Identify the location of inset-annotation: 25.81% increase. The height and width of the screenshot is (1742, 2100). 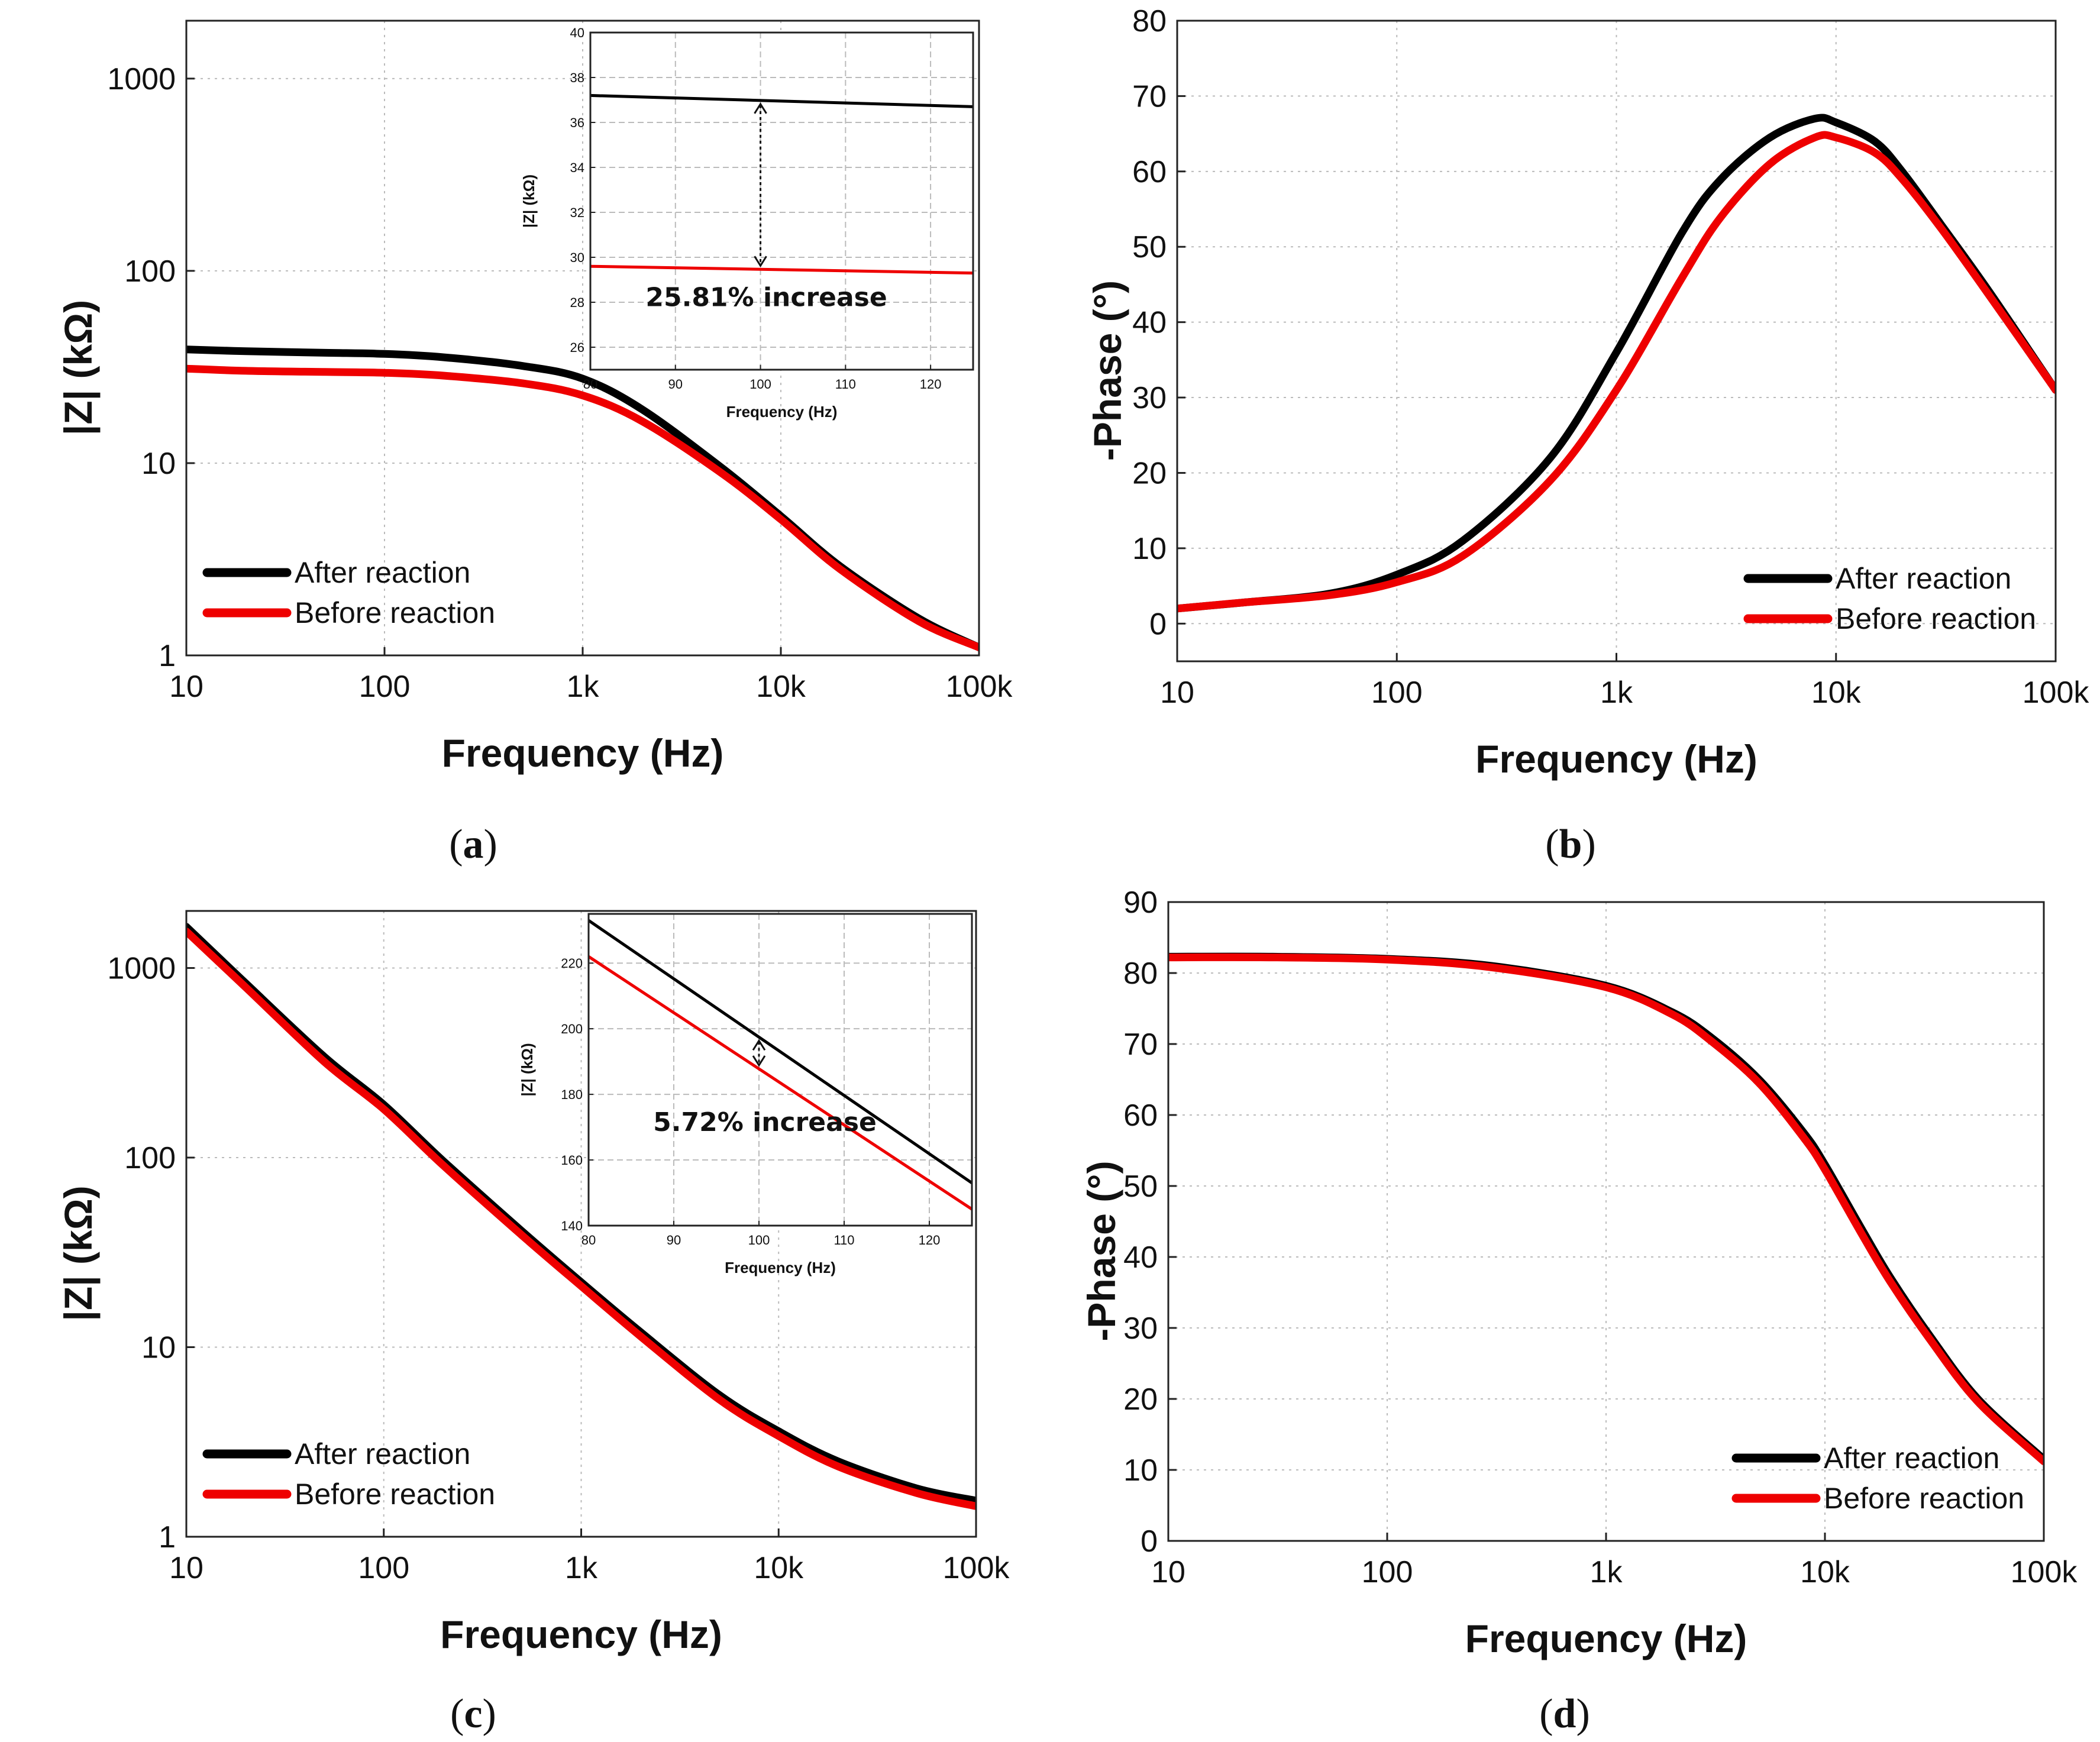
(766, 297).